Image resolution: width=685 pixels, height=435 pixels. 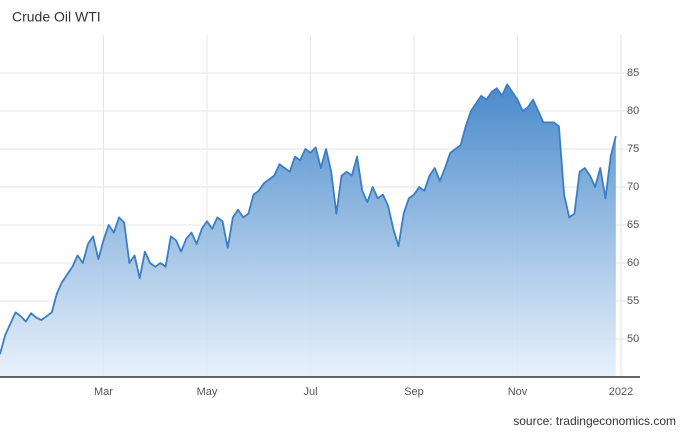 I want to click on x-tick-label: Sep, so click(x=414, y=392).